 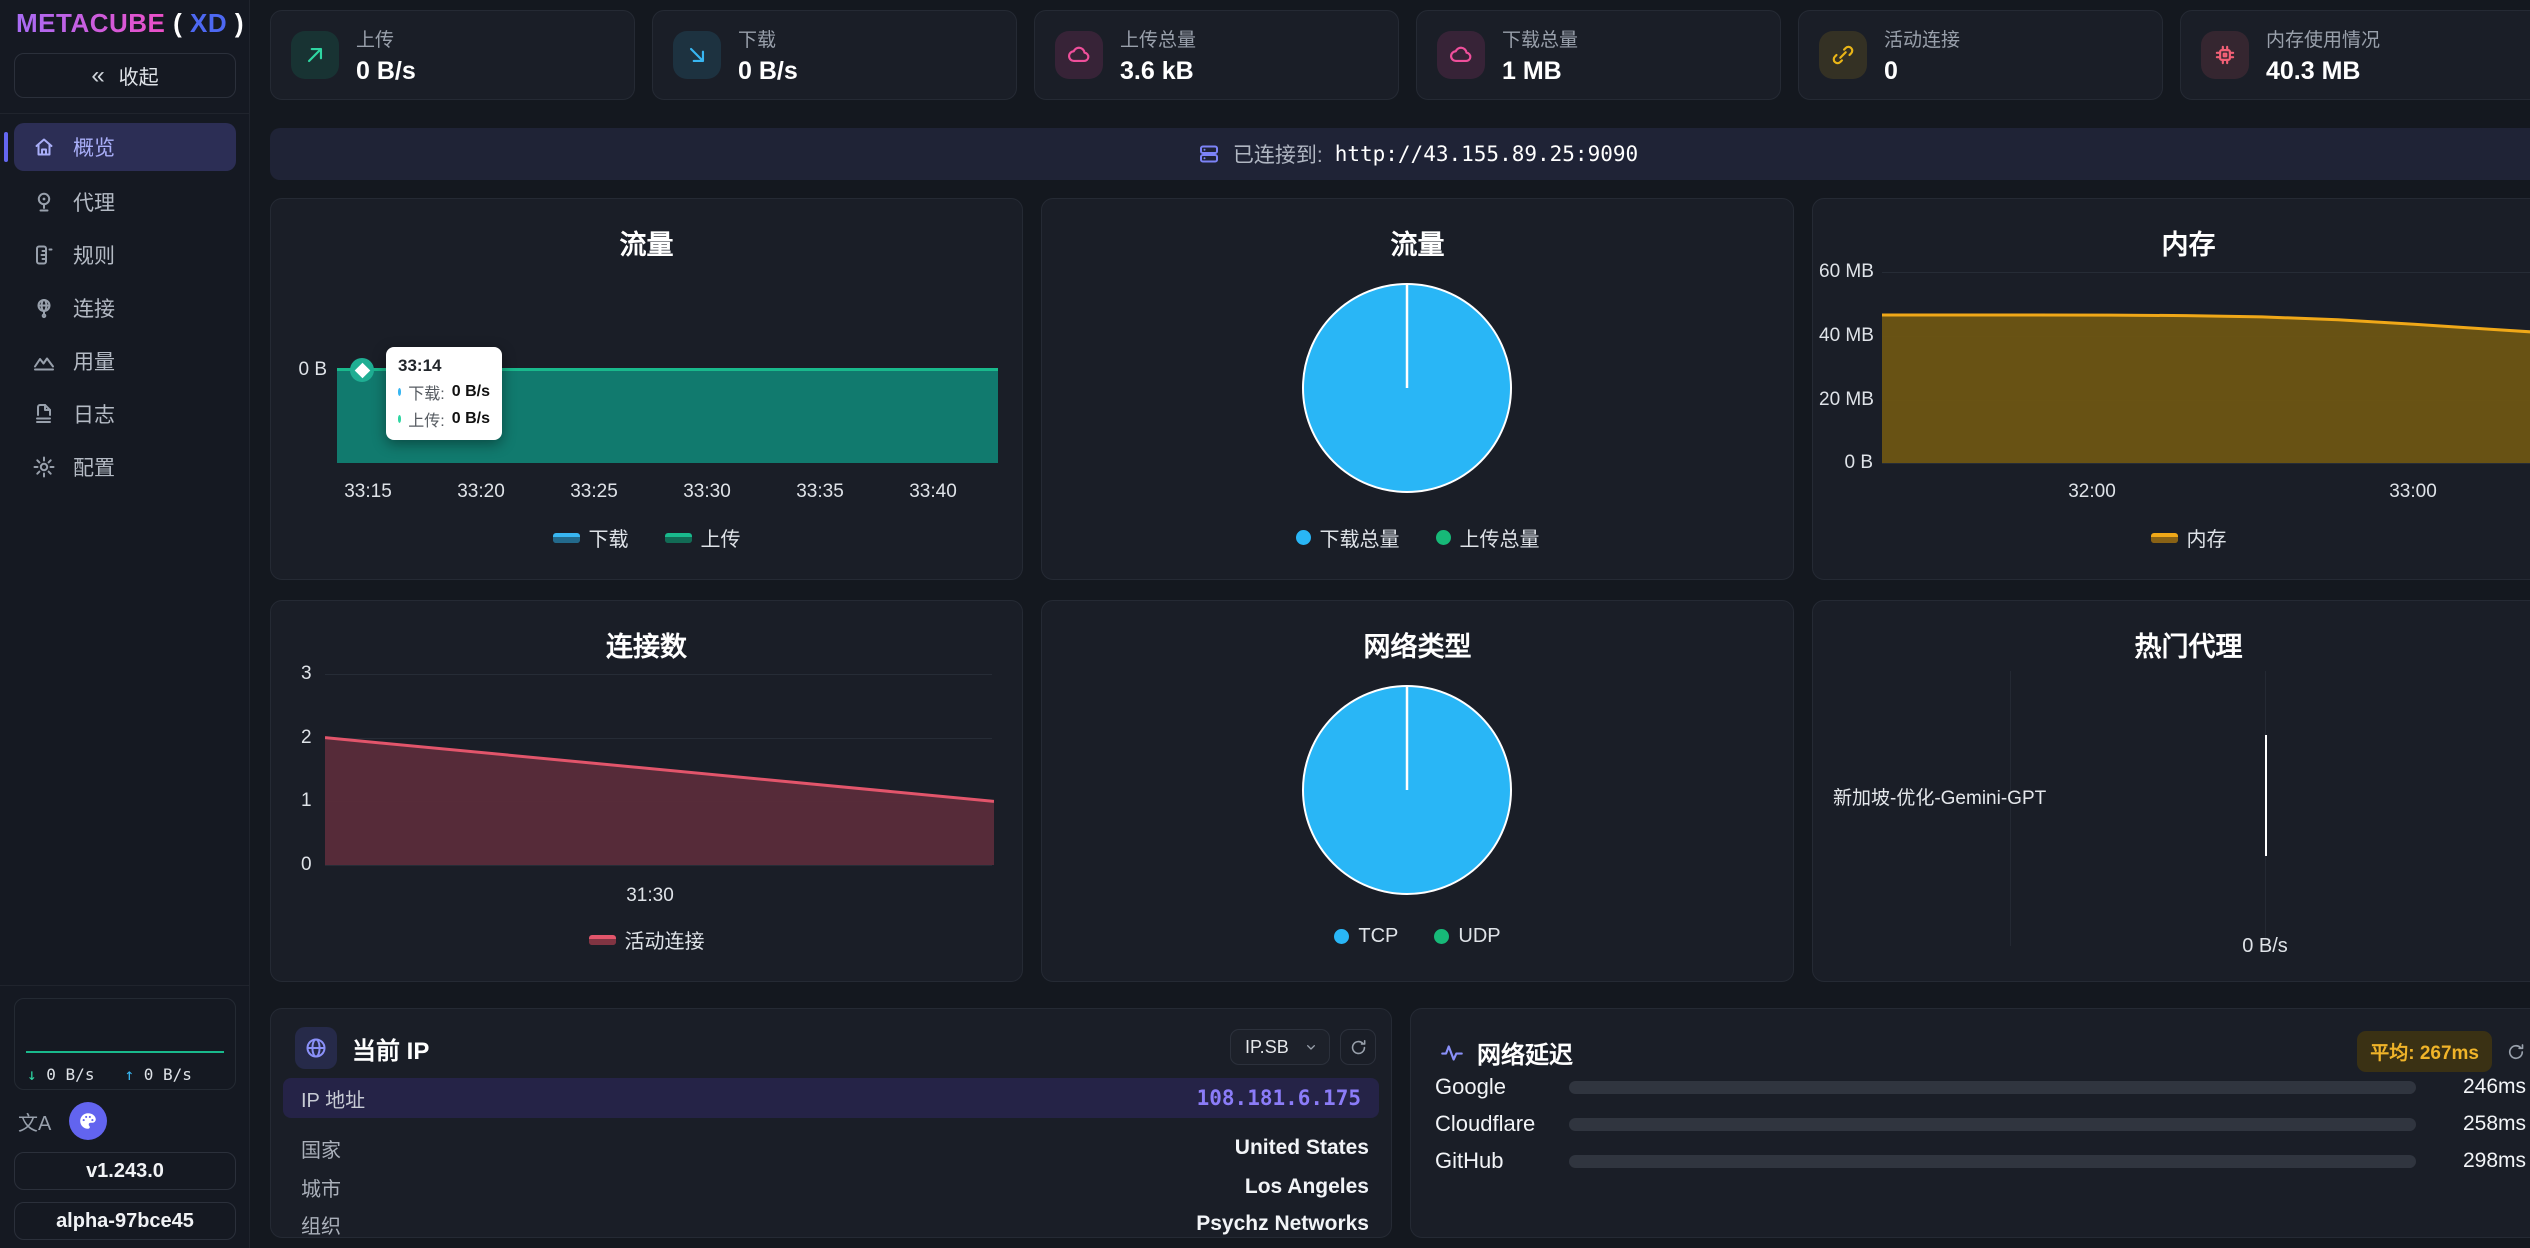 I want to click on refresh-latency-button, so click(x=2516, y=1052).